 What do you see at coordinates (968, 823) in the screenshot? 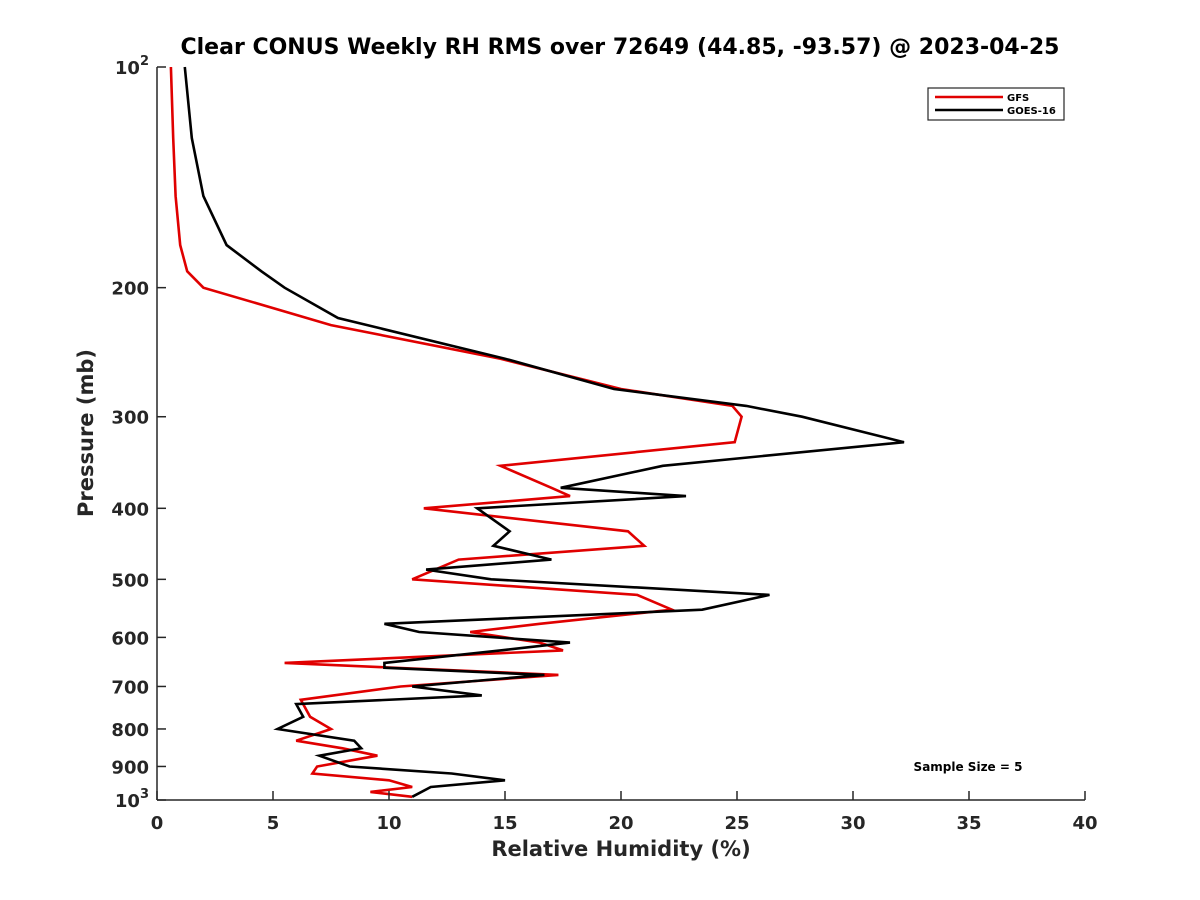
I see `x-tick-label: 35` at bounding box center [968, 823].